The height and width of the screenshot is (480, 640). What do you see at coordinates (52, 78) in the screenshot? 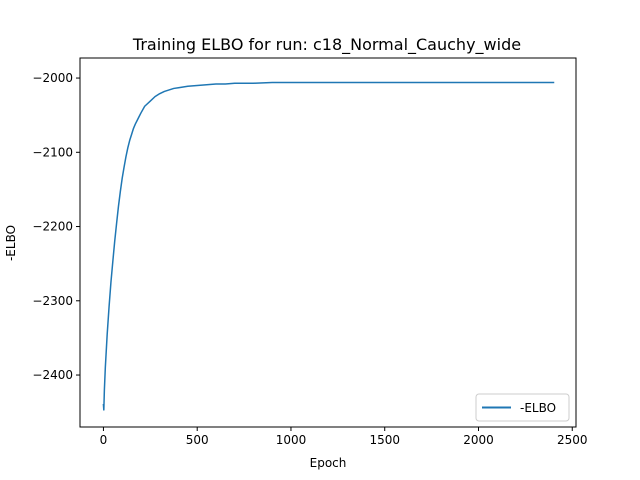
I see `y-tick-label: −2000` at bounding box center [52, 78].